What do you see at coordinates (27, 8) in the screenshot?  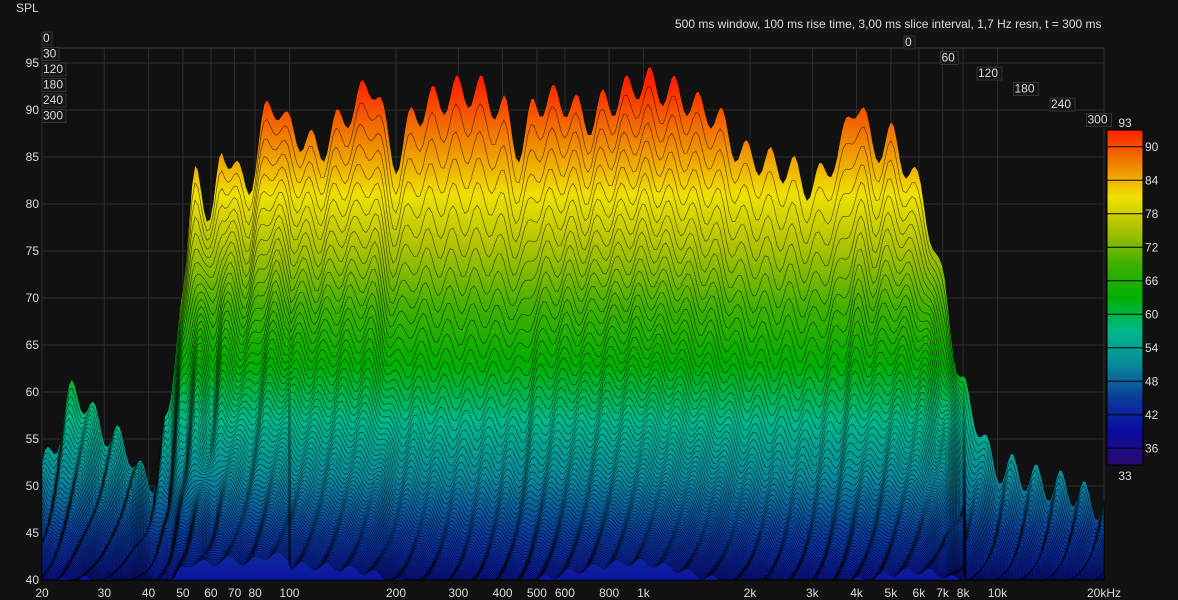 I see `y-axis-label: SPL` at bounding box center [27, 8].